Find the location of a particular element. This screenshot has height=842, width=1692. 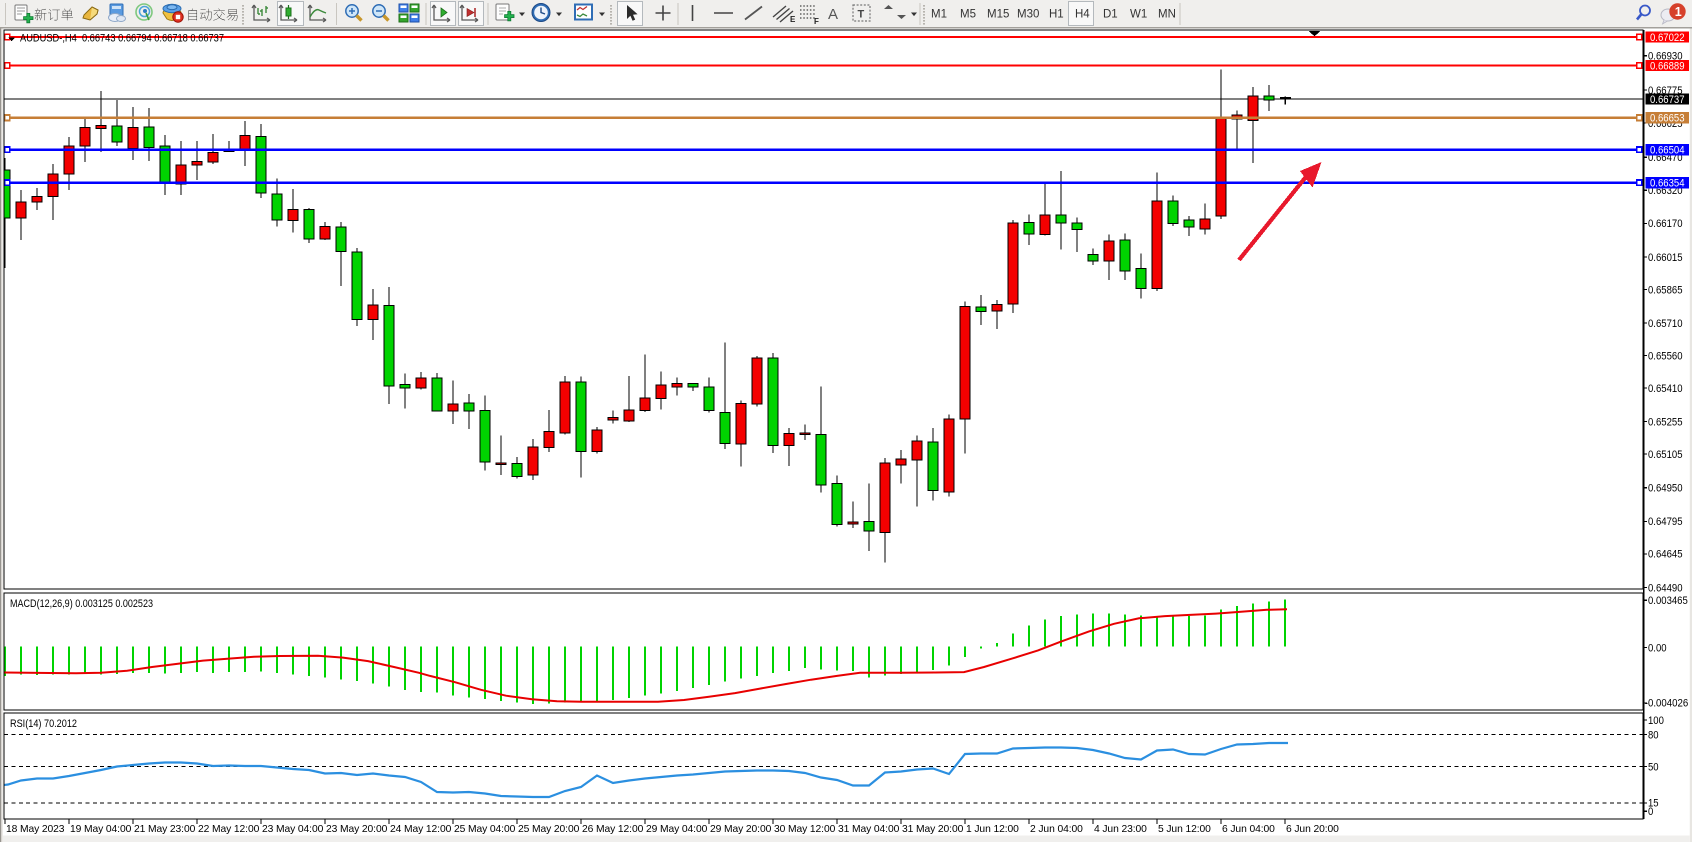

svg-text: 6 Jun 20:00 is located at coordinates (1312, 829).